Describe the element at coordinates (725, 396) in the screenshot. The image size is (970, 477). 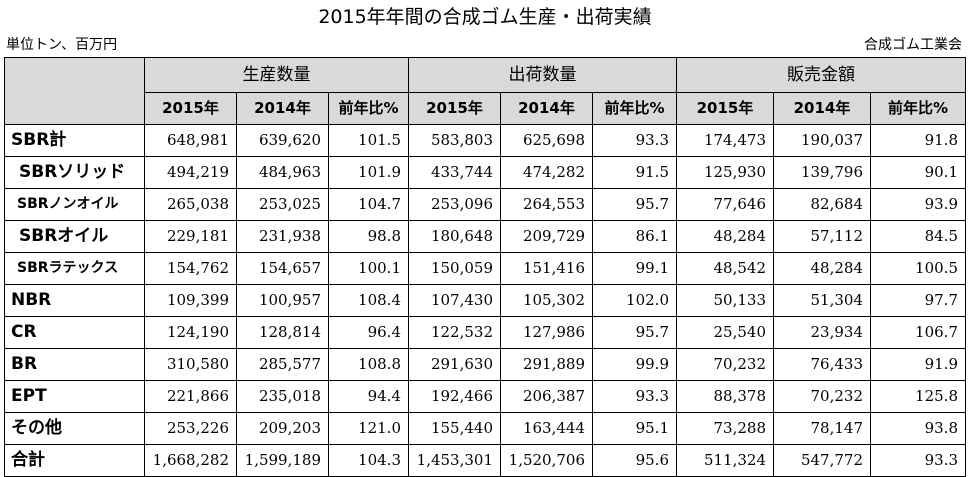
I see `table-cell: 88,378` at that location.